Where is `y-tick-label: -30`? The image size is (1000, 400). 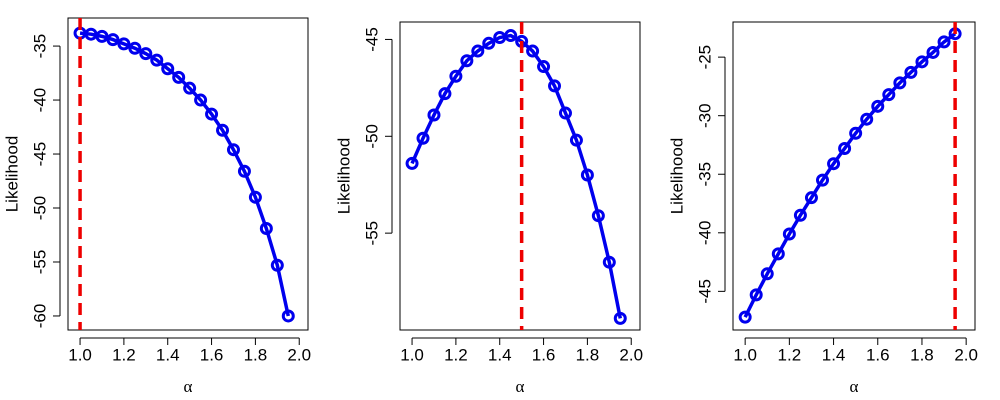 y-tick-label: -30 is located at coordinates (704, 115).